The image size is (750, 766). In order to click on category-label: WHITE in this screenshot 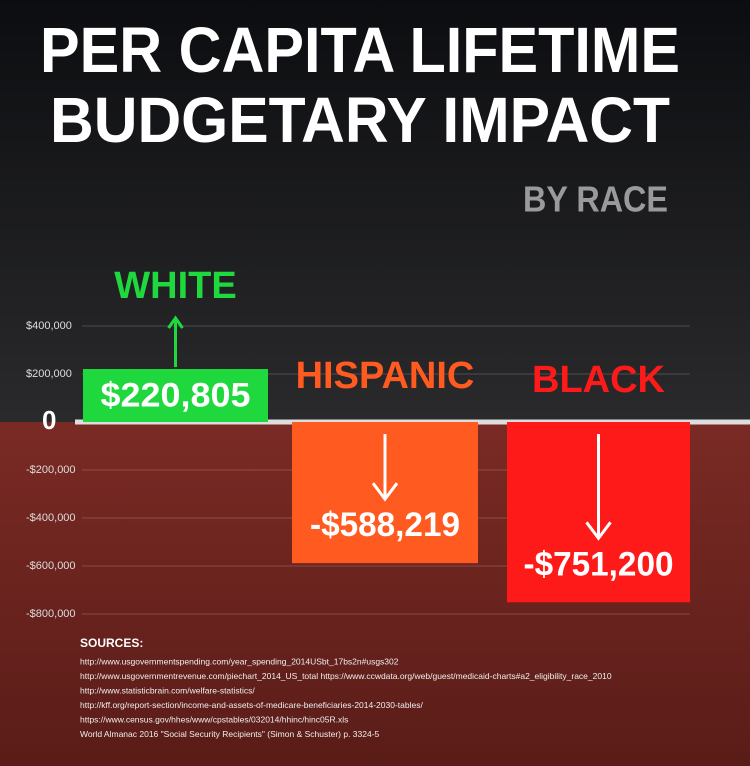, I will do `click(175, 286)`.